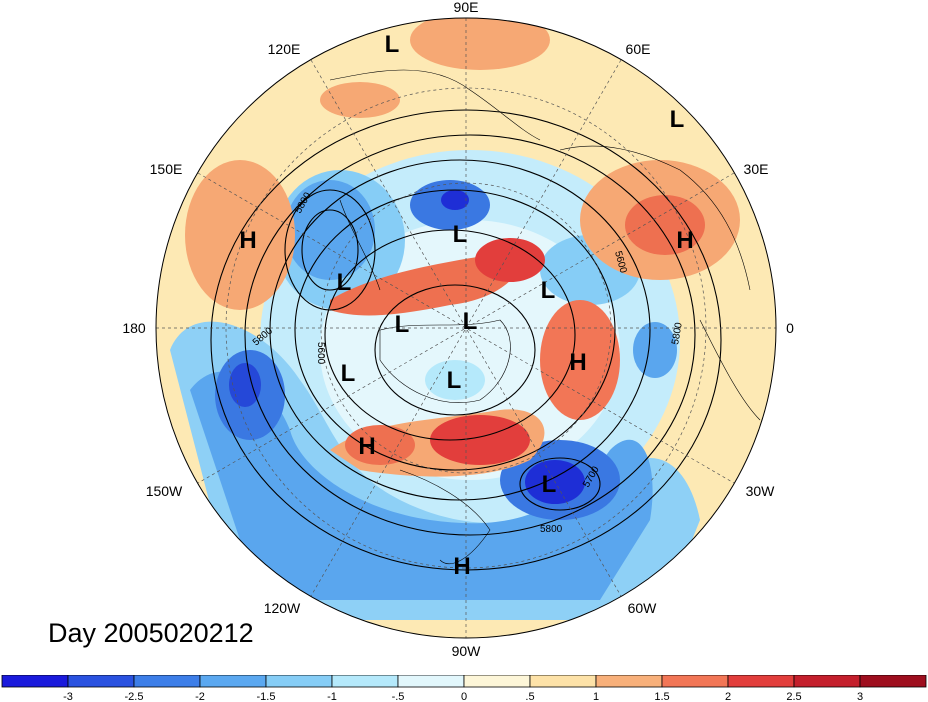  I want to click on colorbar-label: 2.5, so click(793, 696).